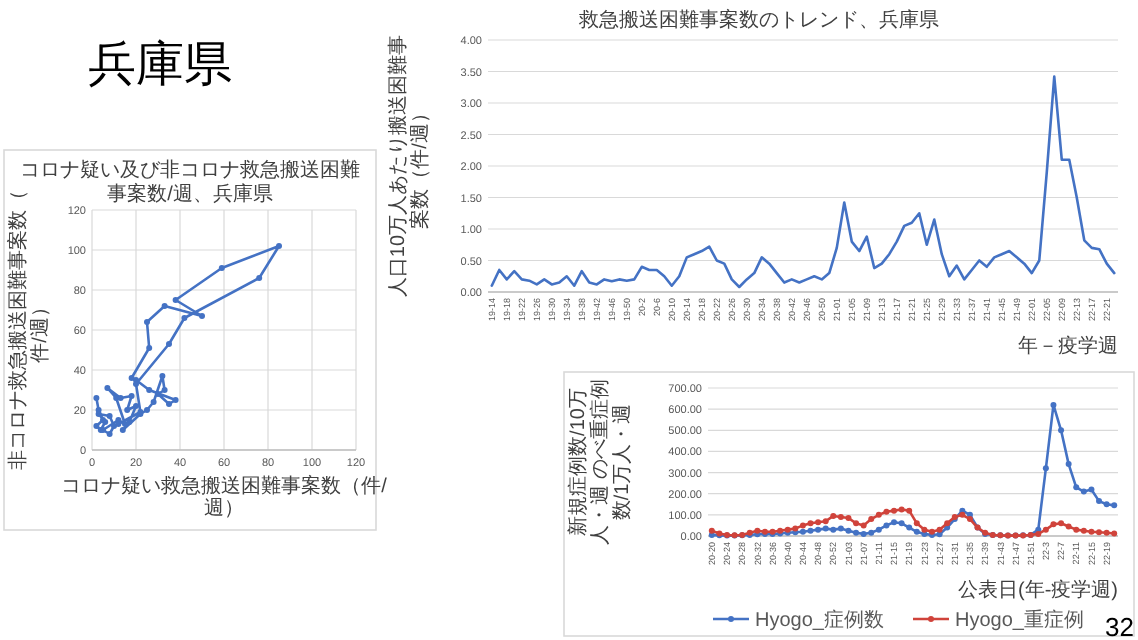 The width and height of the screenshot is (1138, 640). What do you see at coordinates (819, 620) in the screenshot?
I see `legend-label: Hyogo_症例数` at bounding box center [819, 620].